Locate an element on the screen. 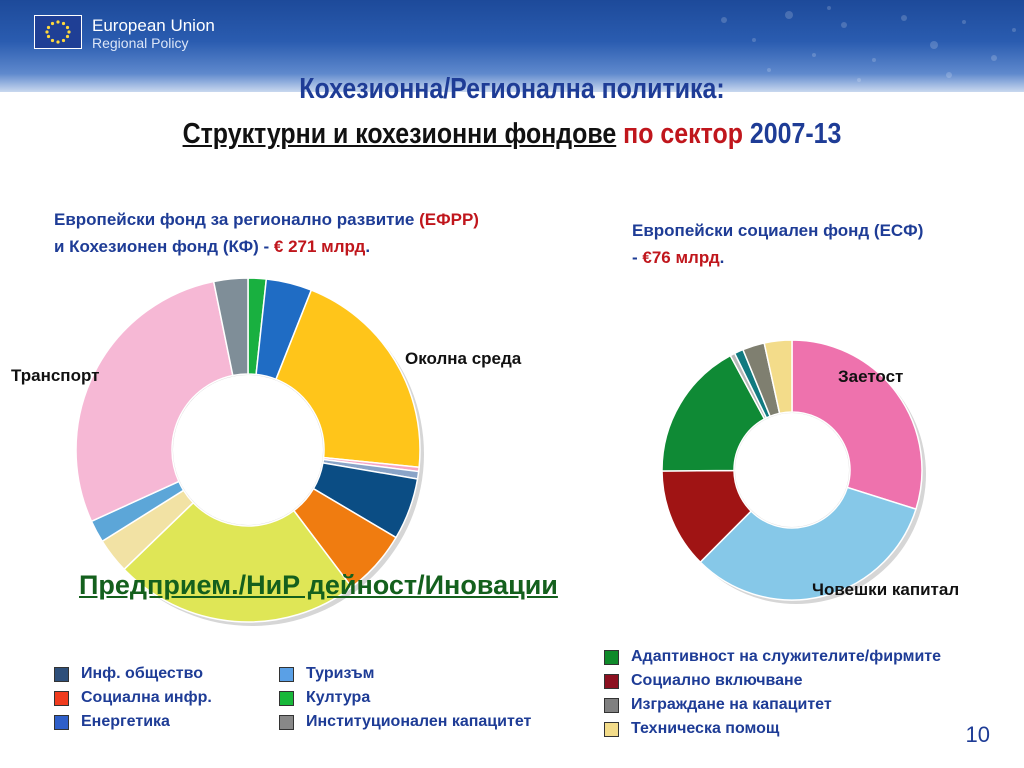 The image size is (1024, 768). legend-item: Адаптивност на служителите/фирмите is located at coordinates (772, 657).